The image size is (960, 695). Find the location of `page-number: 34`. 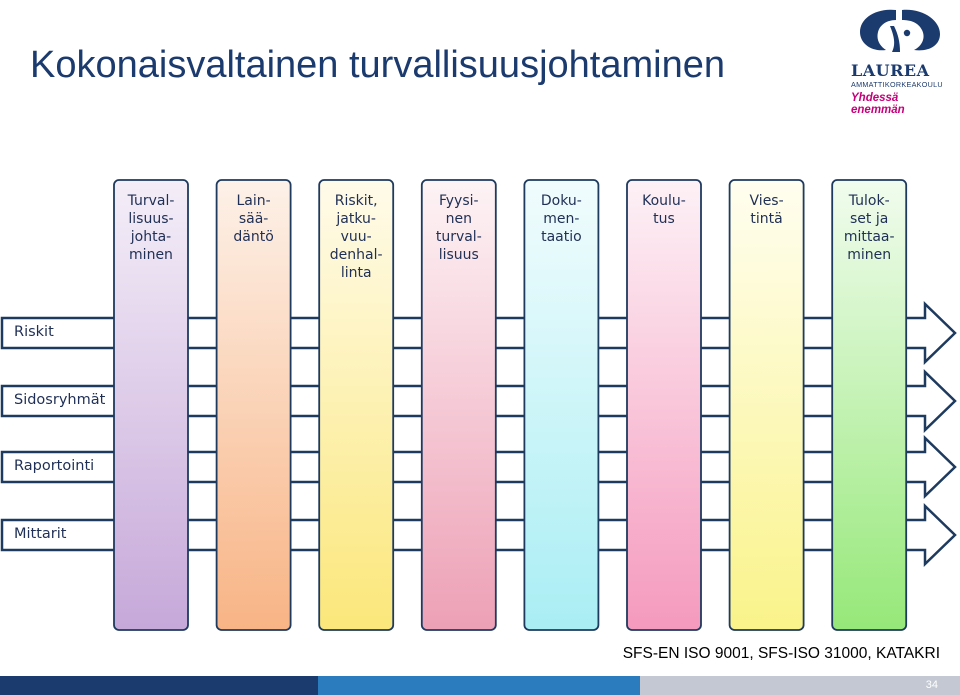

page-number: 34 is located at coordinates (931, 685).